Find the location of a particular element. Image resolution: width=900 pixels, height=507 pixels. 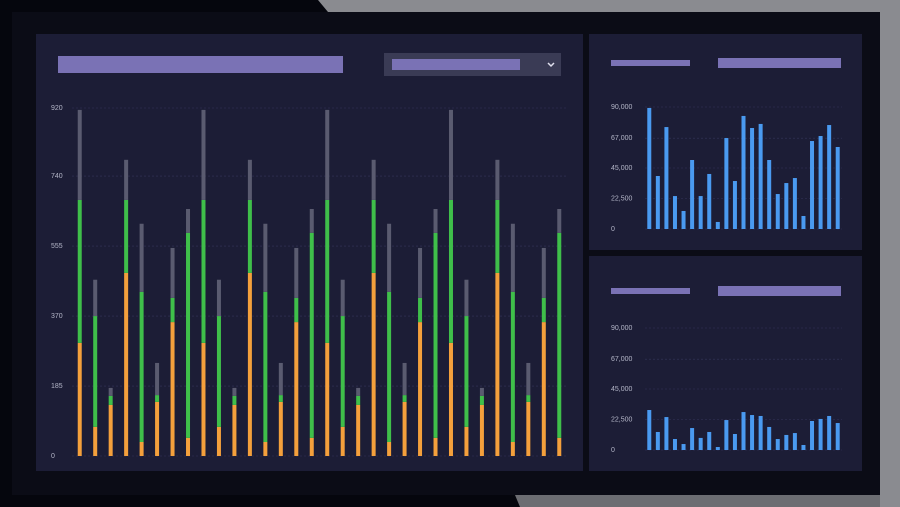

bezel-highlight is located at coordinates (697, 501).